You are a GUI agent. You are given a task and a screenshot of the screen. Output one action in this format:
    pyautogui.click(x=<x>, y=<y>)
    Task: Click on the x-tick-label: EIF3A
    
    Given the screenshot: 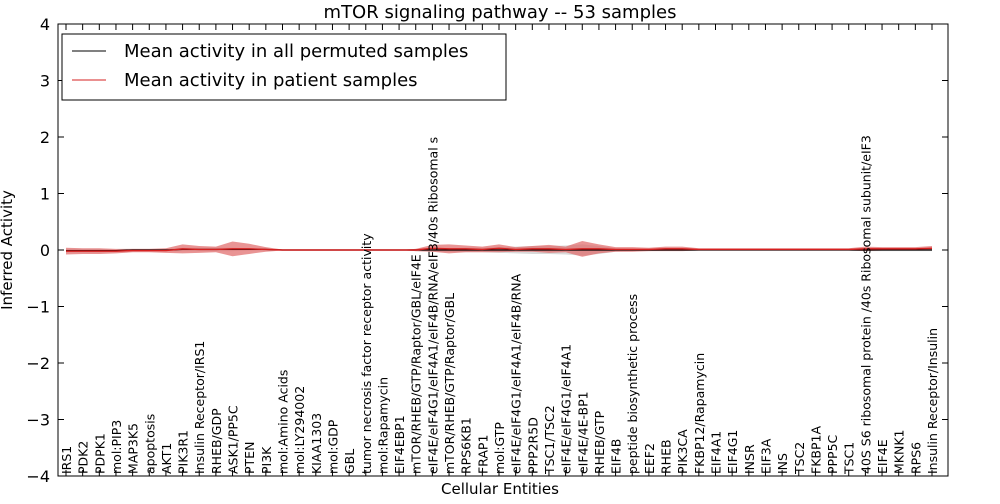 What is the action you would take?
    pyautogui.click(x=765, y=456)
    